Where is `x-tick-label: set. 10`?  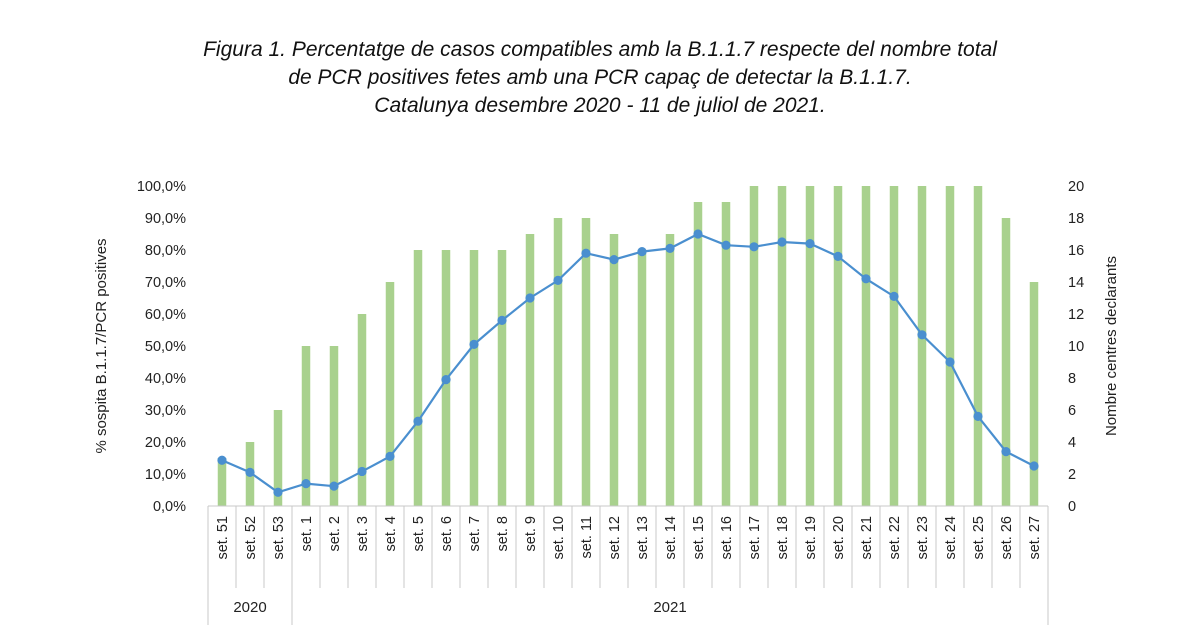
x-tick-label: set. 10 is located at coordinates (559, 538).